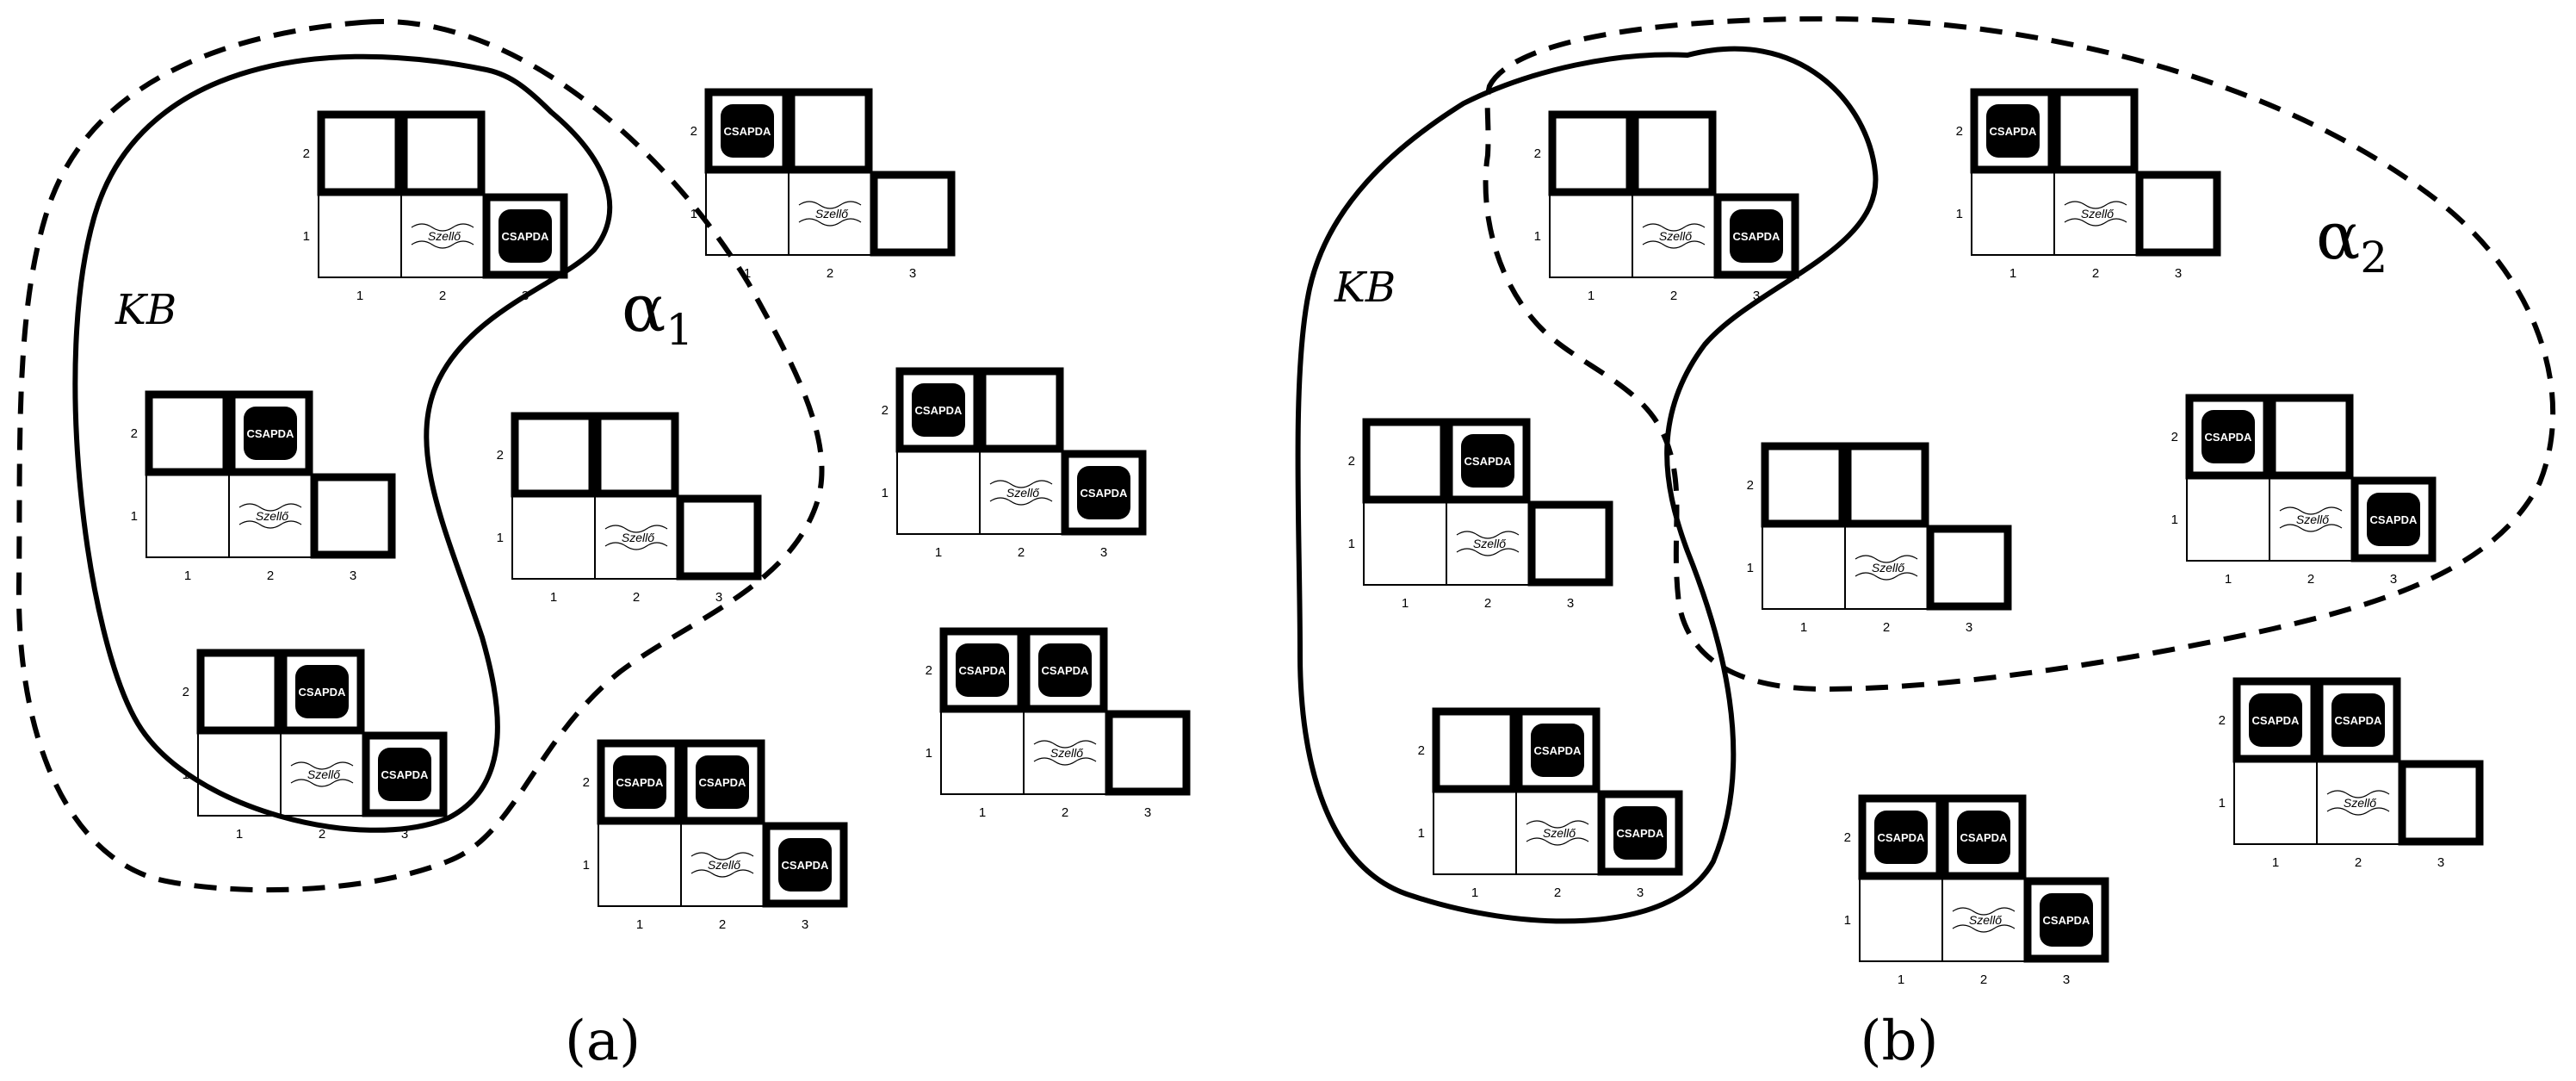 Image resolution: width=2576 pixels, height=1081 pixels. Describe the element at coordinates (1900, 1042) in the screenshot. I see `caption-b: (b)` at that location.